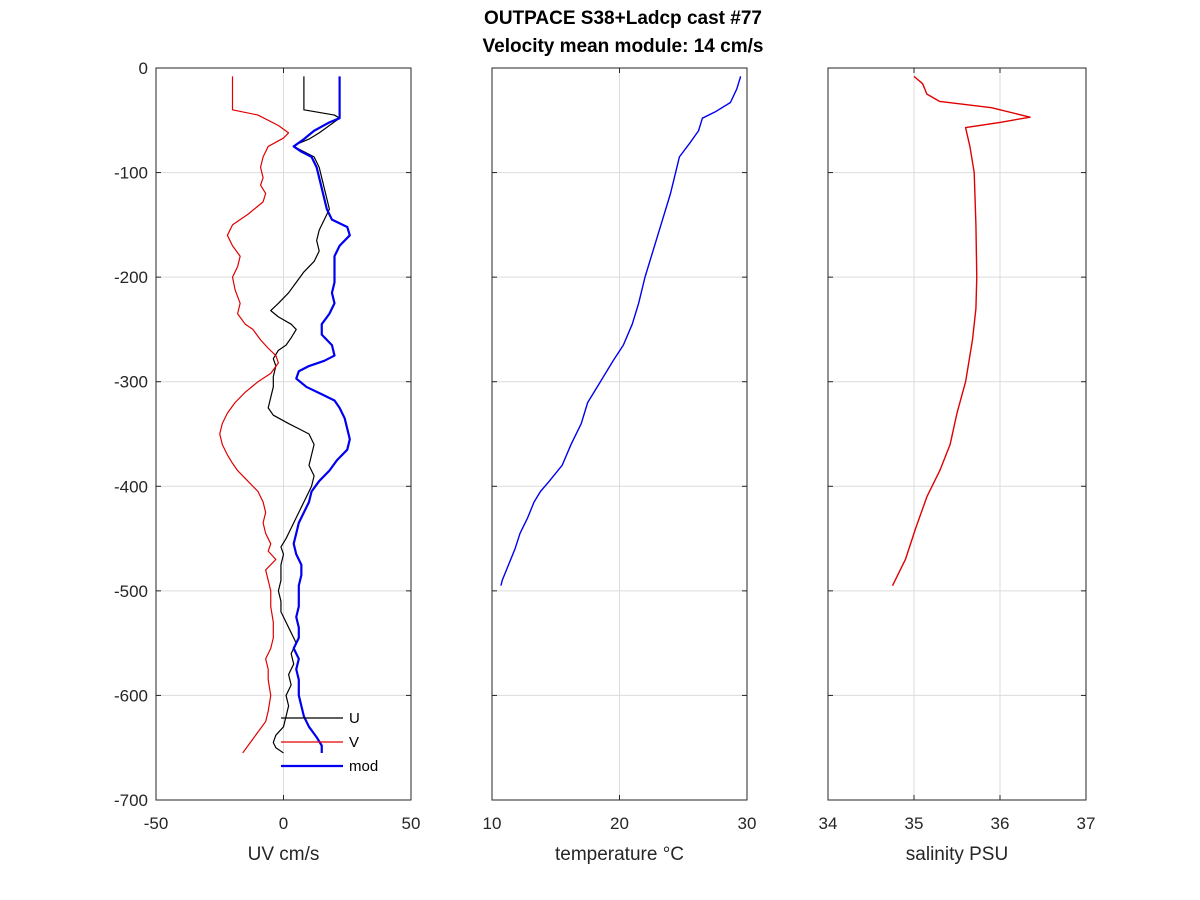 This screenshot has width=1200, height=900. Describe the element at coordinates (961, 330) in the screenshot. I see `series-line-panel2` at that location.